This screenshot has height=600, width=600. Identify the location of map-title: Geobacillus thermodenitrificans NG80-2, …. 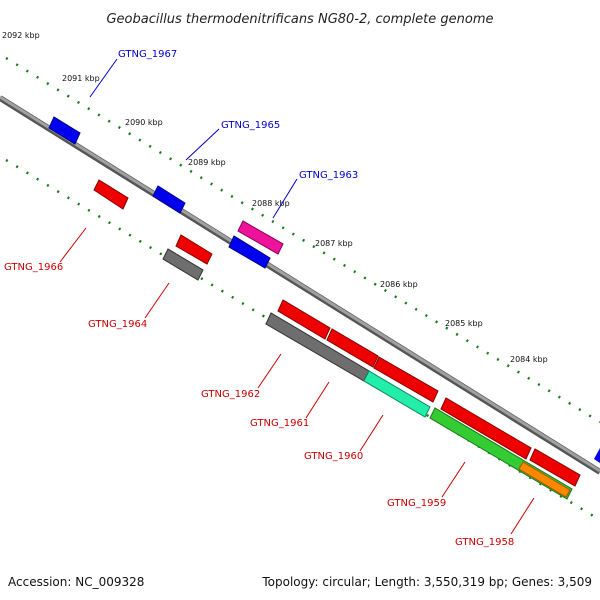
(299, 19).